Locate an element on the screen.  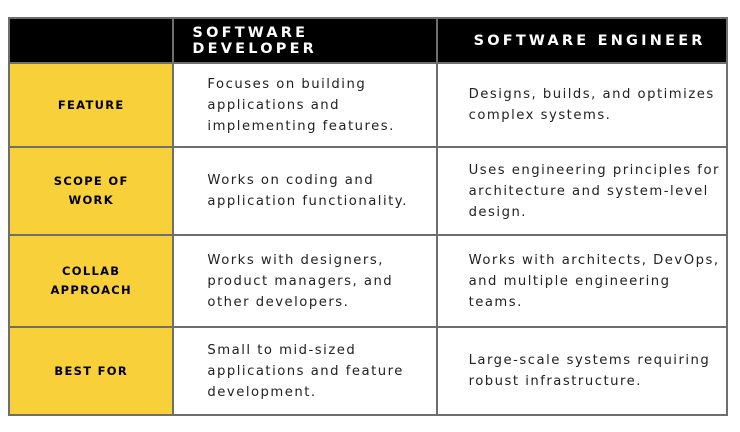
header-row: SOFTWARE DEVELOPER SOFTWARE ENGINEER is located at coordinates (368, 40).